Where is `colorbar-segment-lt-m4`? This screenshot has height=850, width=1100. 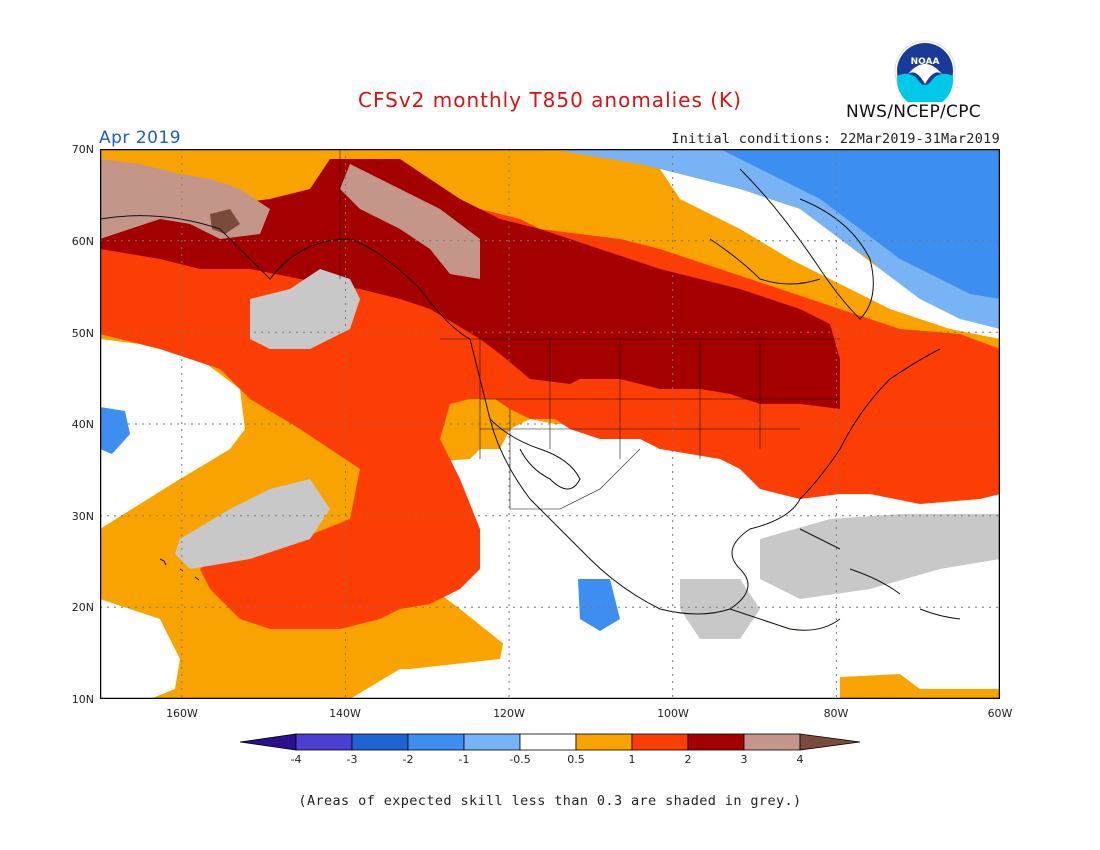
colorbar-segment-lt-m4 is located at coordinates (268, 742).